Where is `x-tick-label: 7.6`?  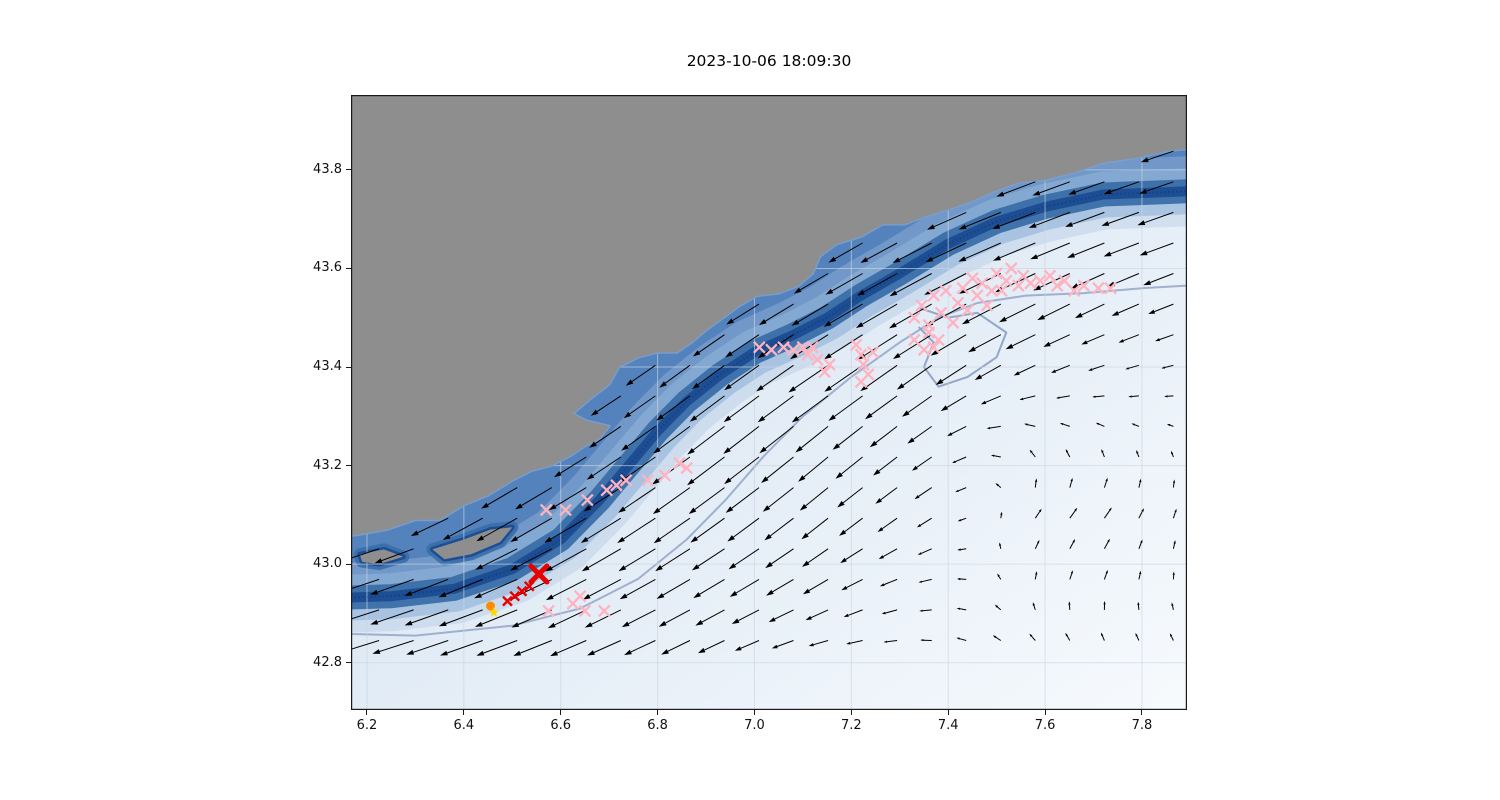
x-tick-label: 7.6 is located at coordinates (1045, 725).